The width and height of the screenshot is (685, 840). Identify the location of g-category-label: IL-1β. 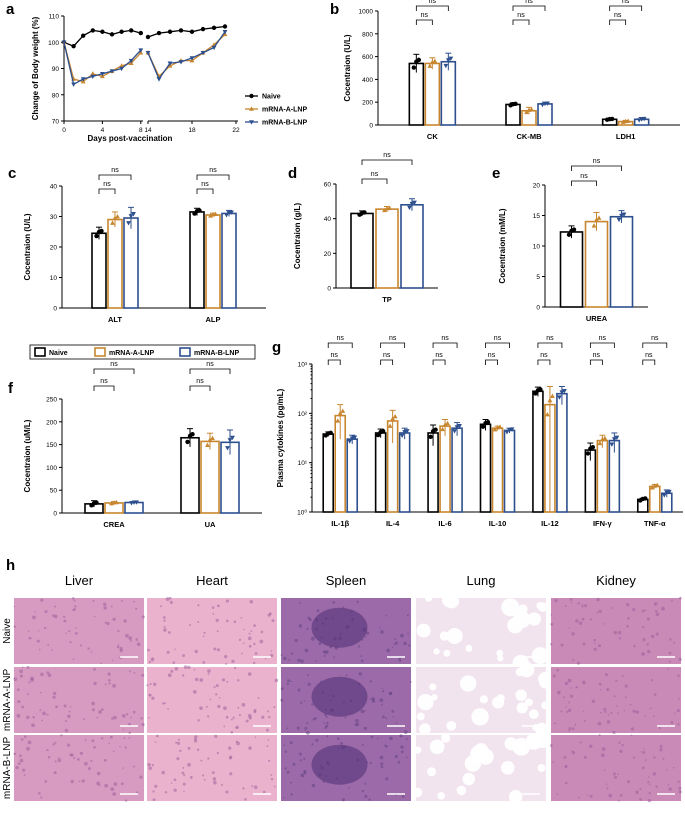
(340, 523).